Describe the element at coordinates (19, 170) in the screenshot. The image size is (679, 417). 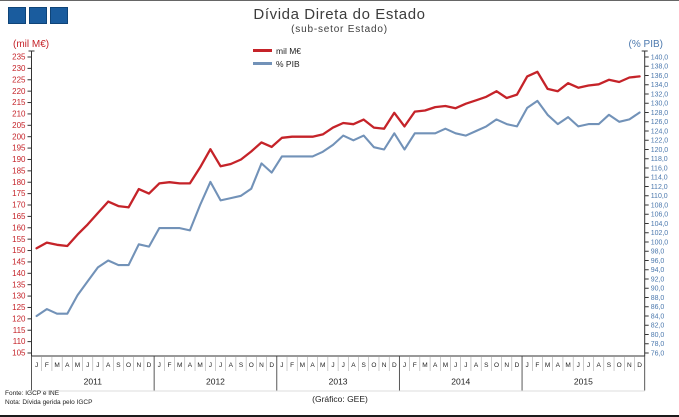
I see `left-axis-tick-label: 185` at that location.